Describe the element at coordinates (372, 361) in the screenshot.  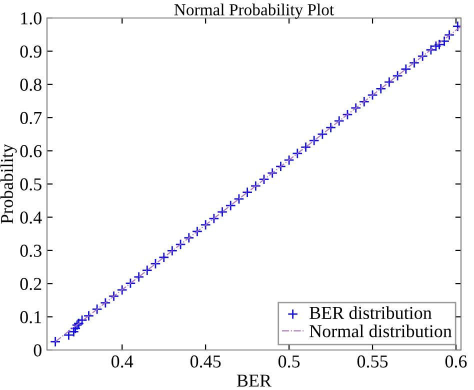
I see `x-tick-label: 0.55` at that location.